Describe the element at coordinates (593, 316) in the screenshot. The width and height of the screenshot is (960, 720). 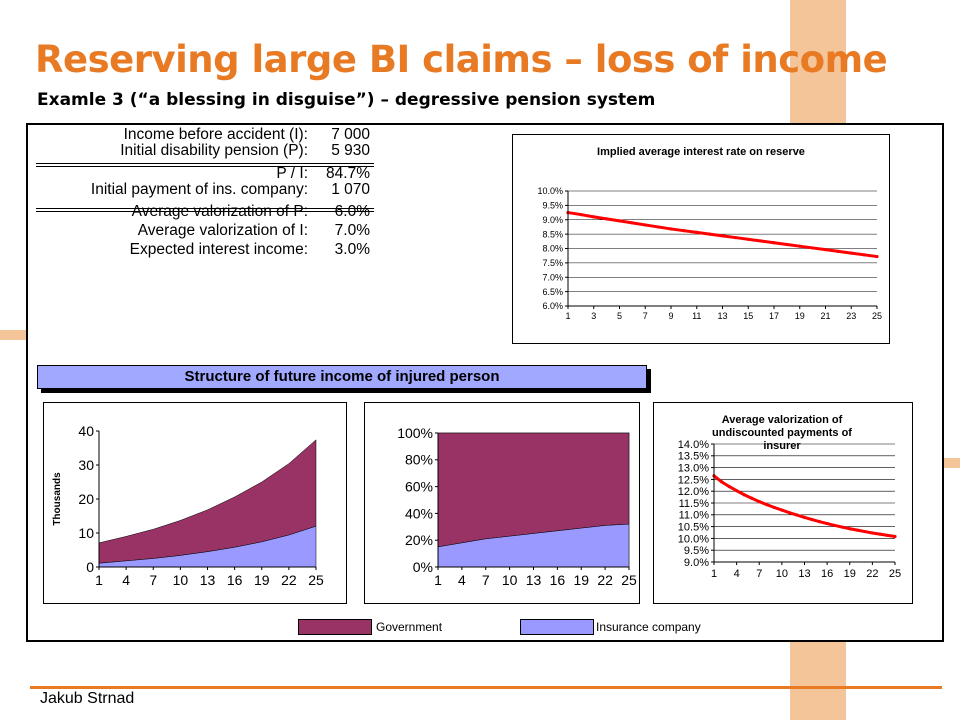
I see `x-tick-label: 3` at that location.